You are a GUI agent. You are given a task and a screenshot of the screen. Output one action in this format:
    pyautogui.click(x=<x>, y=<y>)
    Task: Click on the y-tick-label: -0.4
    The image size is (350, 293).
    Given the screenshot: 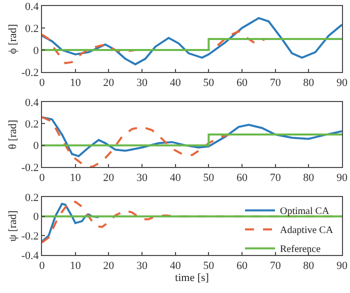 What is the action you would take?
    pyautogui.click(x=30, y=256)
    